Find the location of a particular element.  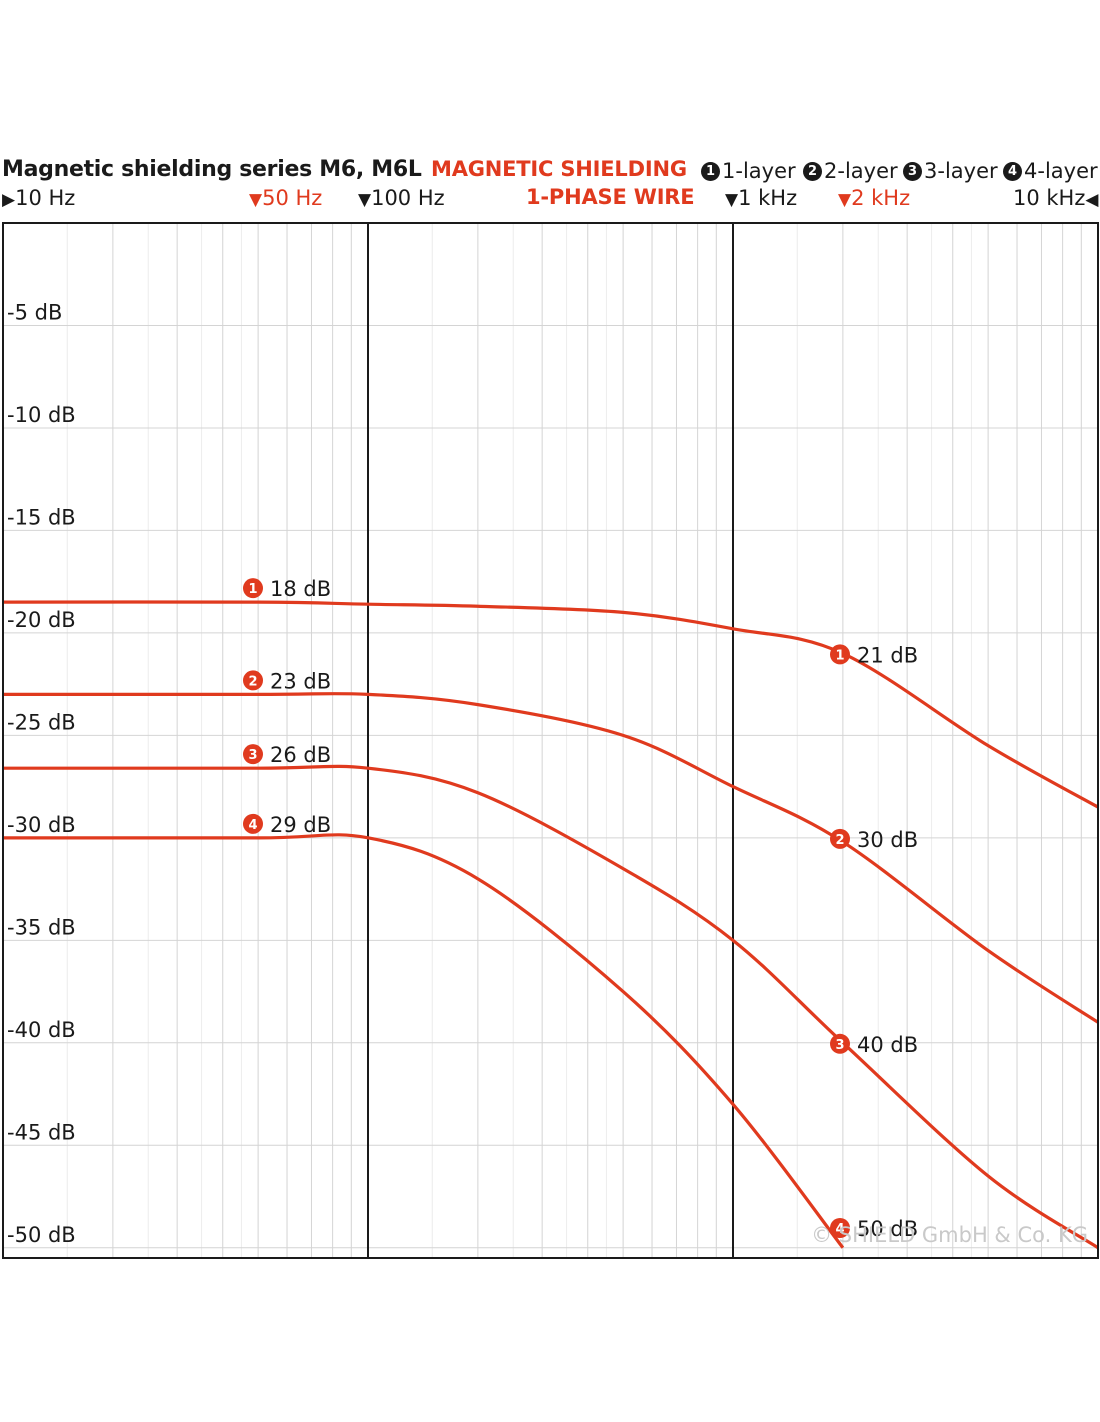

annotation-label: 26 dB is located at coordinates (300, 755).